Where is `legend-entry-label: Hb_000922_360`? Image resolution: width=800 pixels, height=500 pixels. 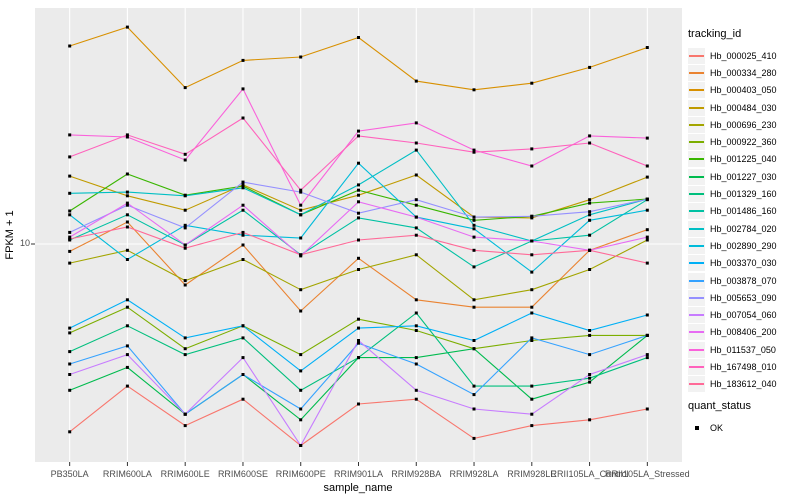 legend-entry-label: Hb_000922_360 is located at coordinates (743, 142).